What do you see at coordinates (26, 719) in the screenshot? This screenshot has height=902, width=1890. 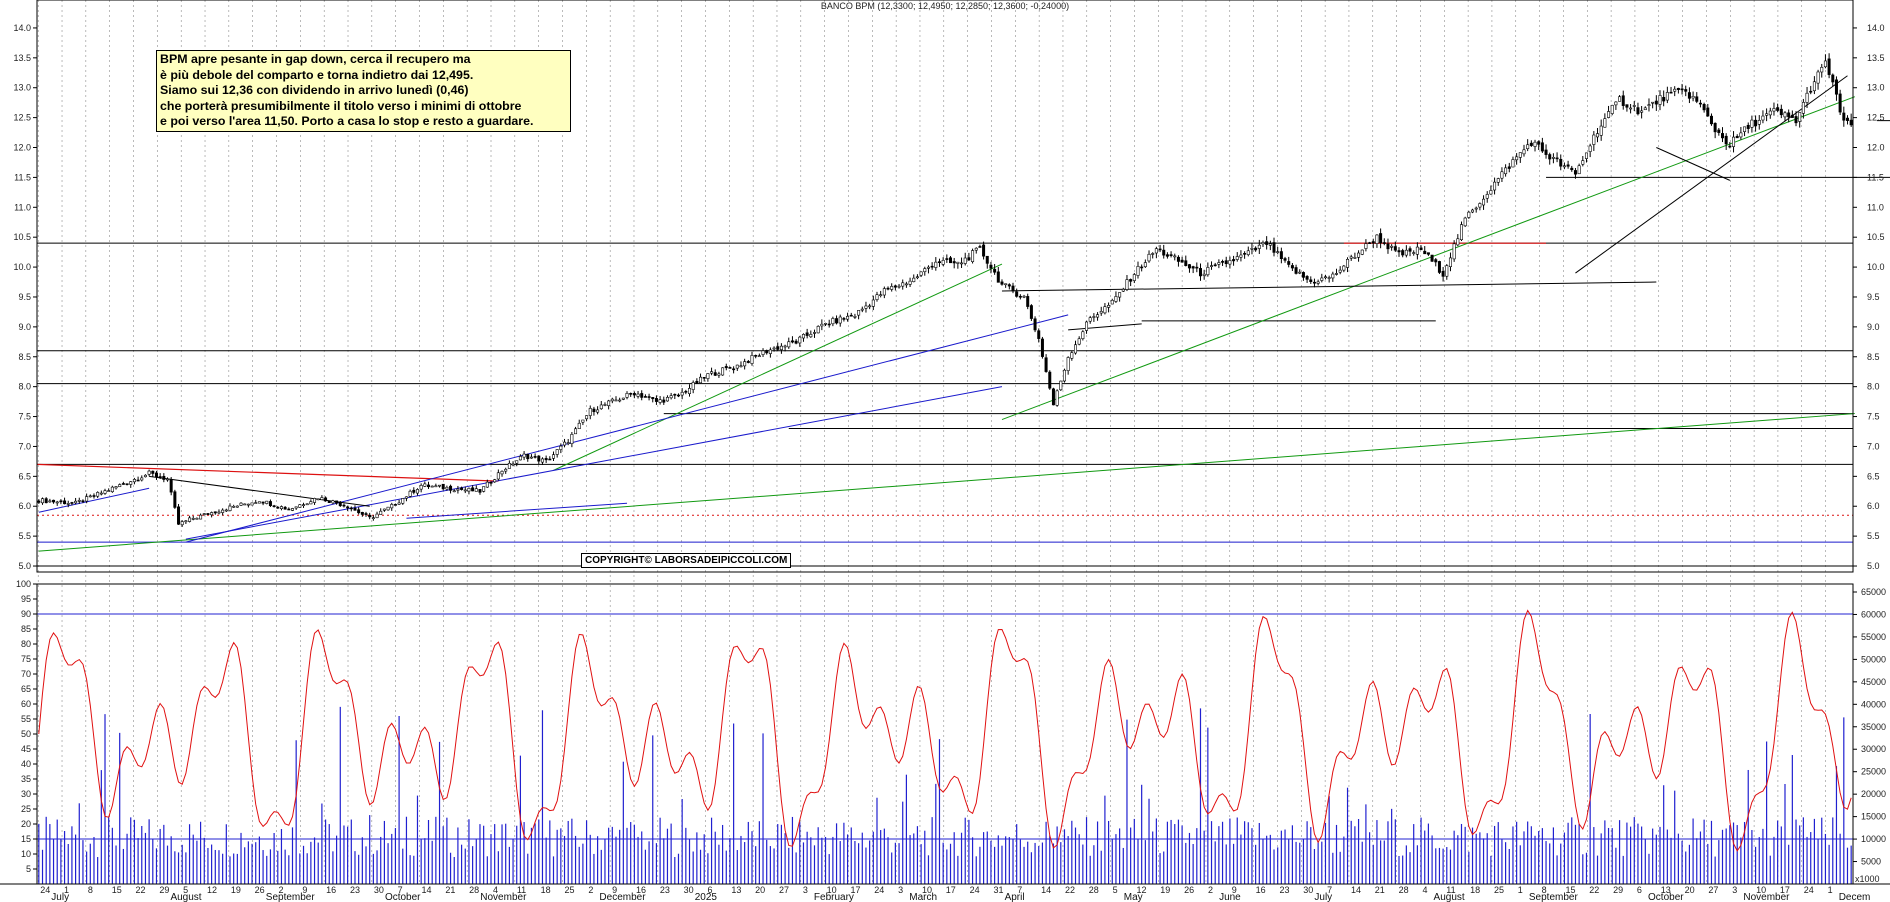 I see `osc-tick-label: 55` at bounding box center [26, 719].